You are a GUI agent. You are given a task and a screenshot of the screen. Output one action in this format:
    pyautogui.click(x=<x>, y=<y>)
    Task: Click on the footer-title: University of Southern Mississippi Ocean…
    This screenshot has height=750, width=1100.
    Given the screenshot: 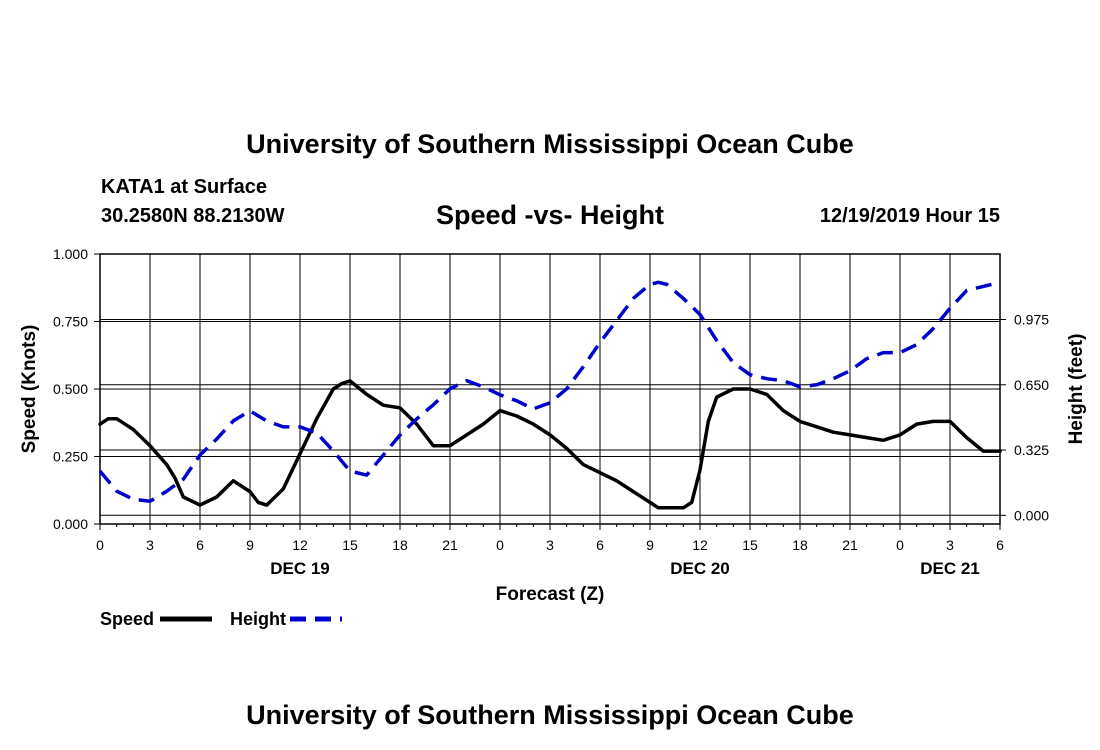 What is the action you would take?
    pyautogui.click(x=550, y=715)
    